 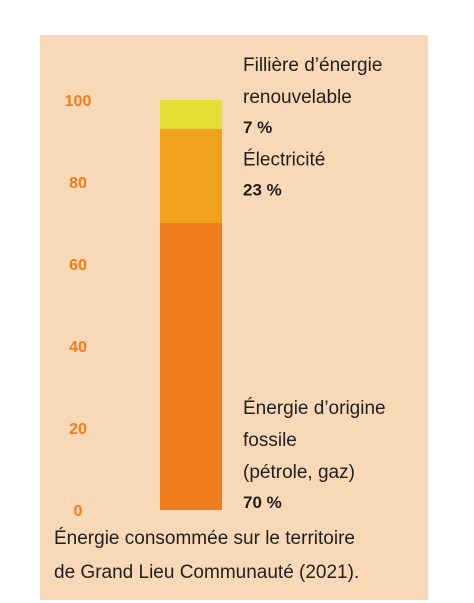 What do you see at coordinates (262, 502) in the screenshot?
I see `segment-value-0: 70 %` at bounding box center [262, 502].